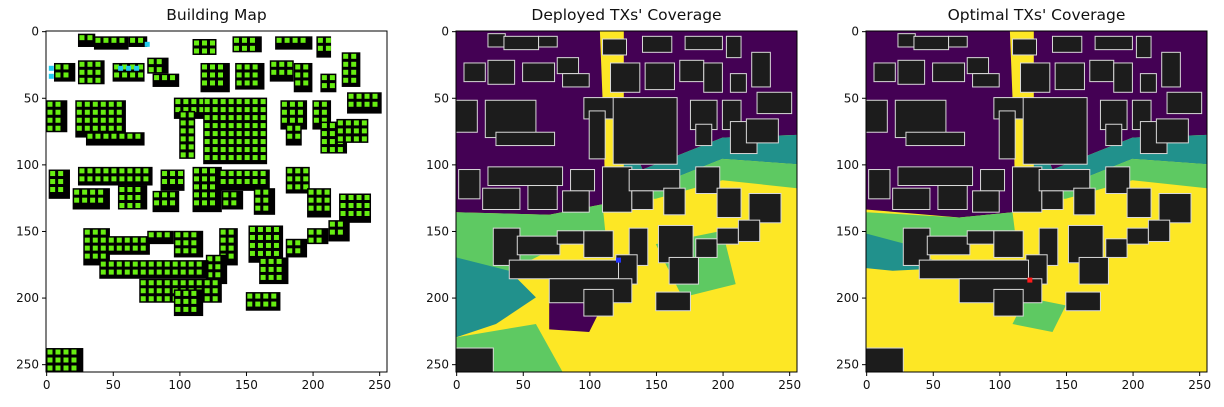 This screenshot has height=407, width=1224. I want to click on coverage-mid-sw, so click(496, 297).